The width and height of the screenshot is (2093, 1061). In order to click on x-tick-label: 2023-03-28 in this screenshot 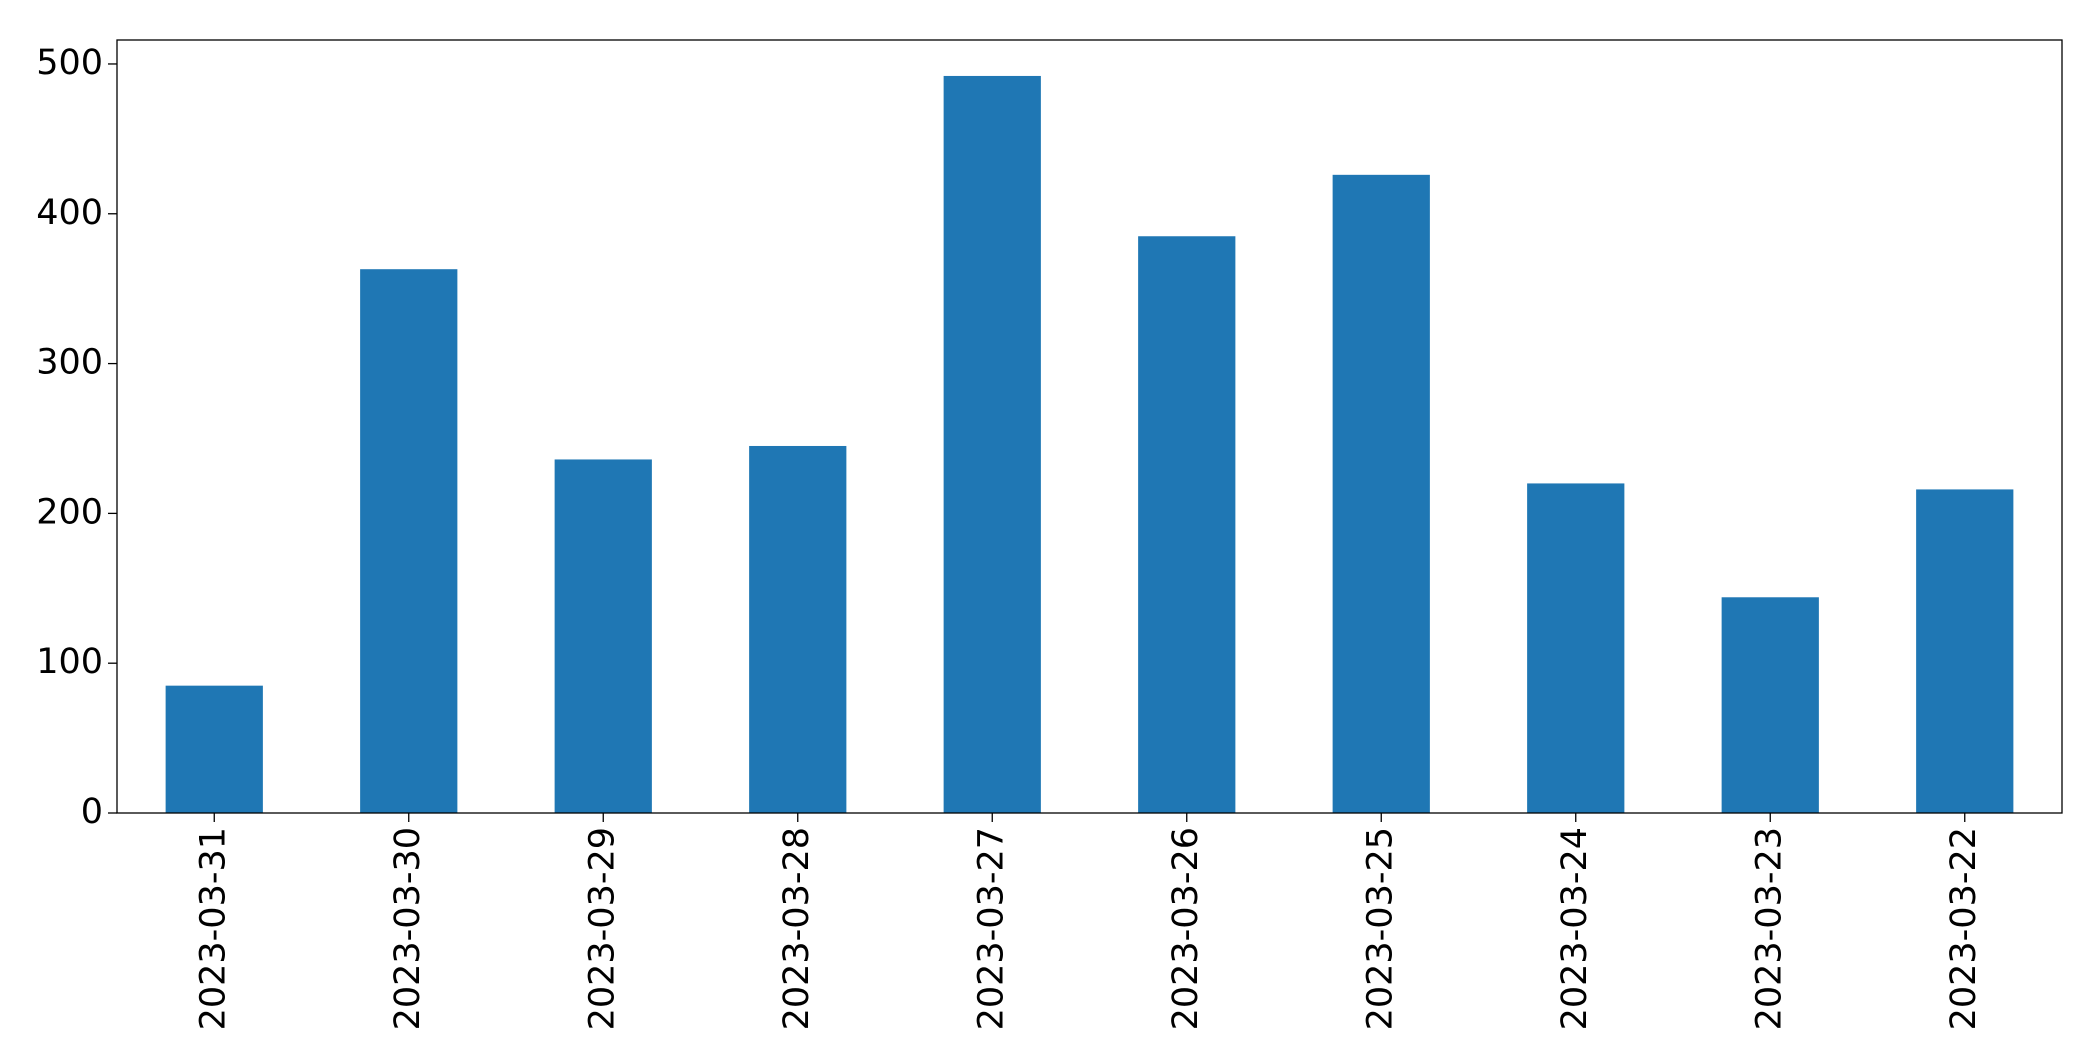, I will do `click(797, 928)`.